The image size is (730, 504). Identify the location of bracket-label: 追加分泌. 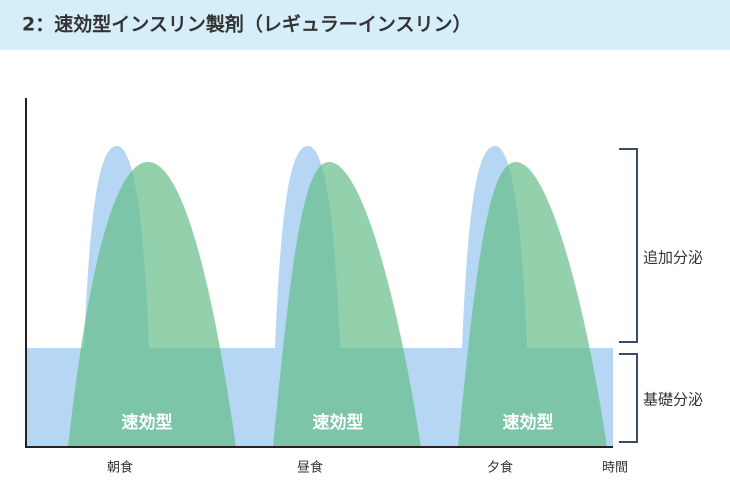
(673, 258).